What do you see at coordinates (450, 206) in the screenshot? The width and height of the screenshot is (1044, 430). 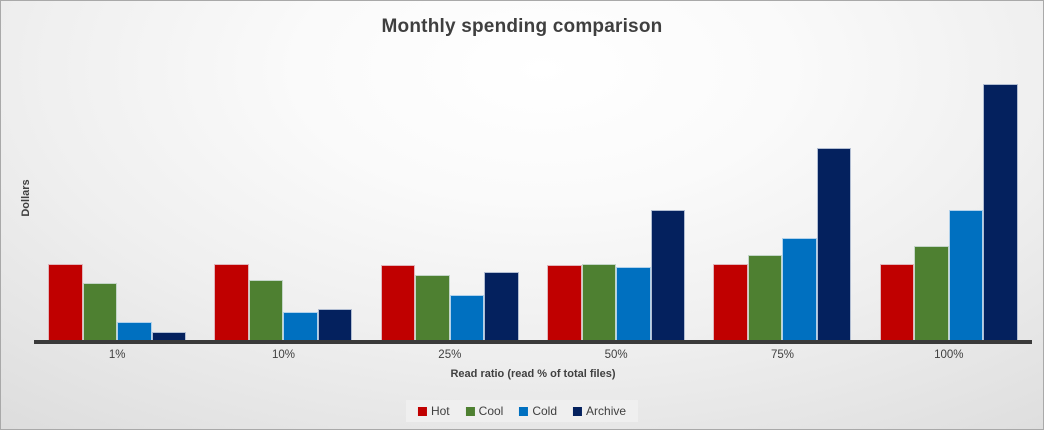 I see `bar-group-25%` at bounding box center [450, 206].